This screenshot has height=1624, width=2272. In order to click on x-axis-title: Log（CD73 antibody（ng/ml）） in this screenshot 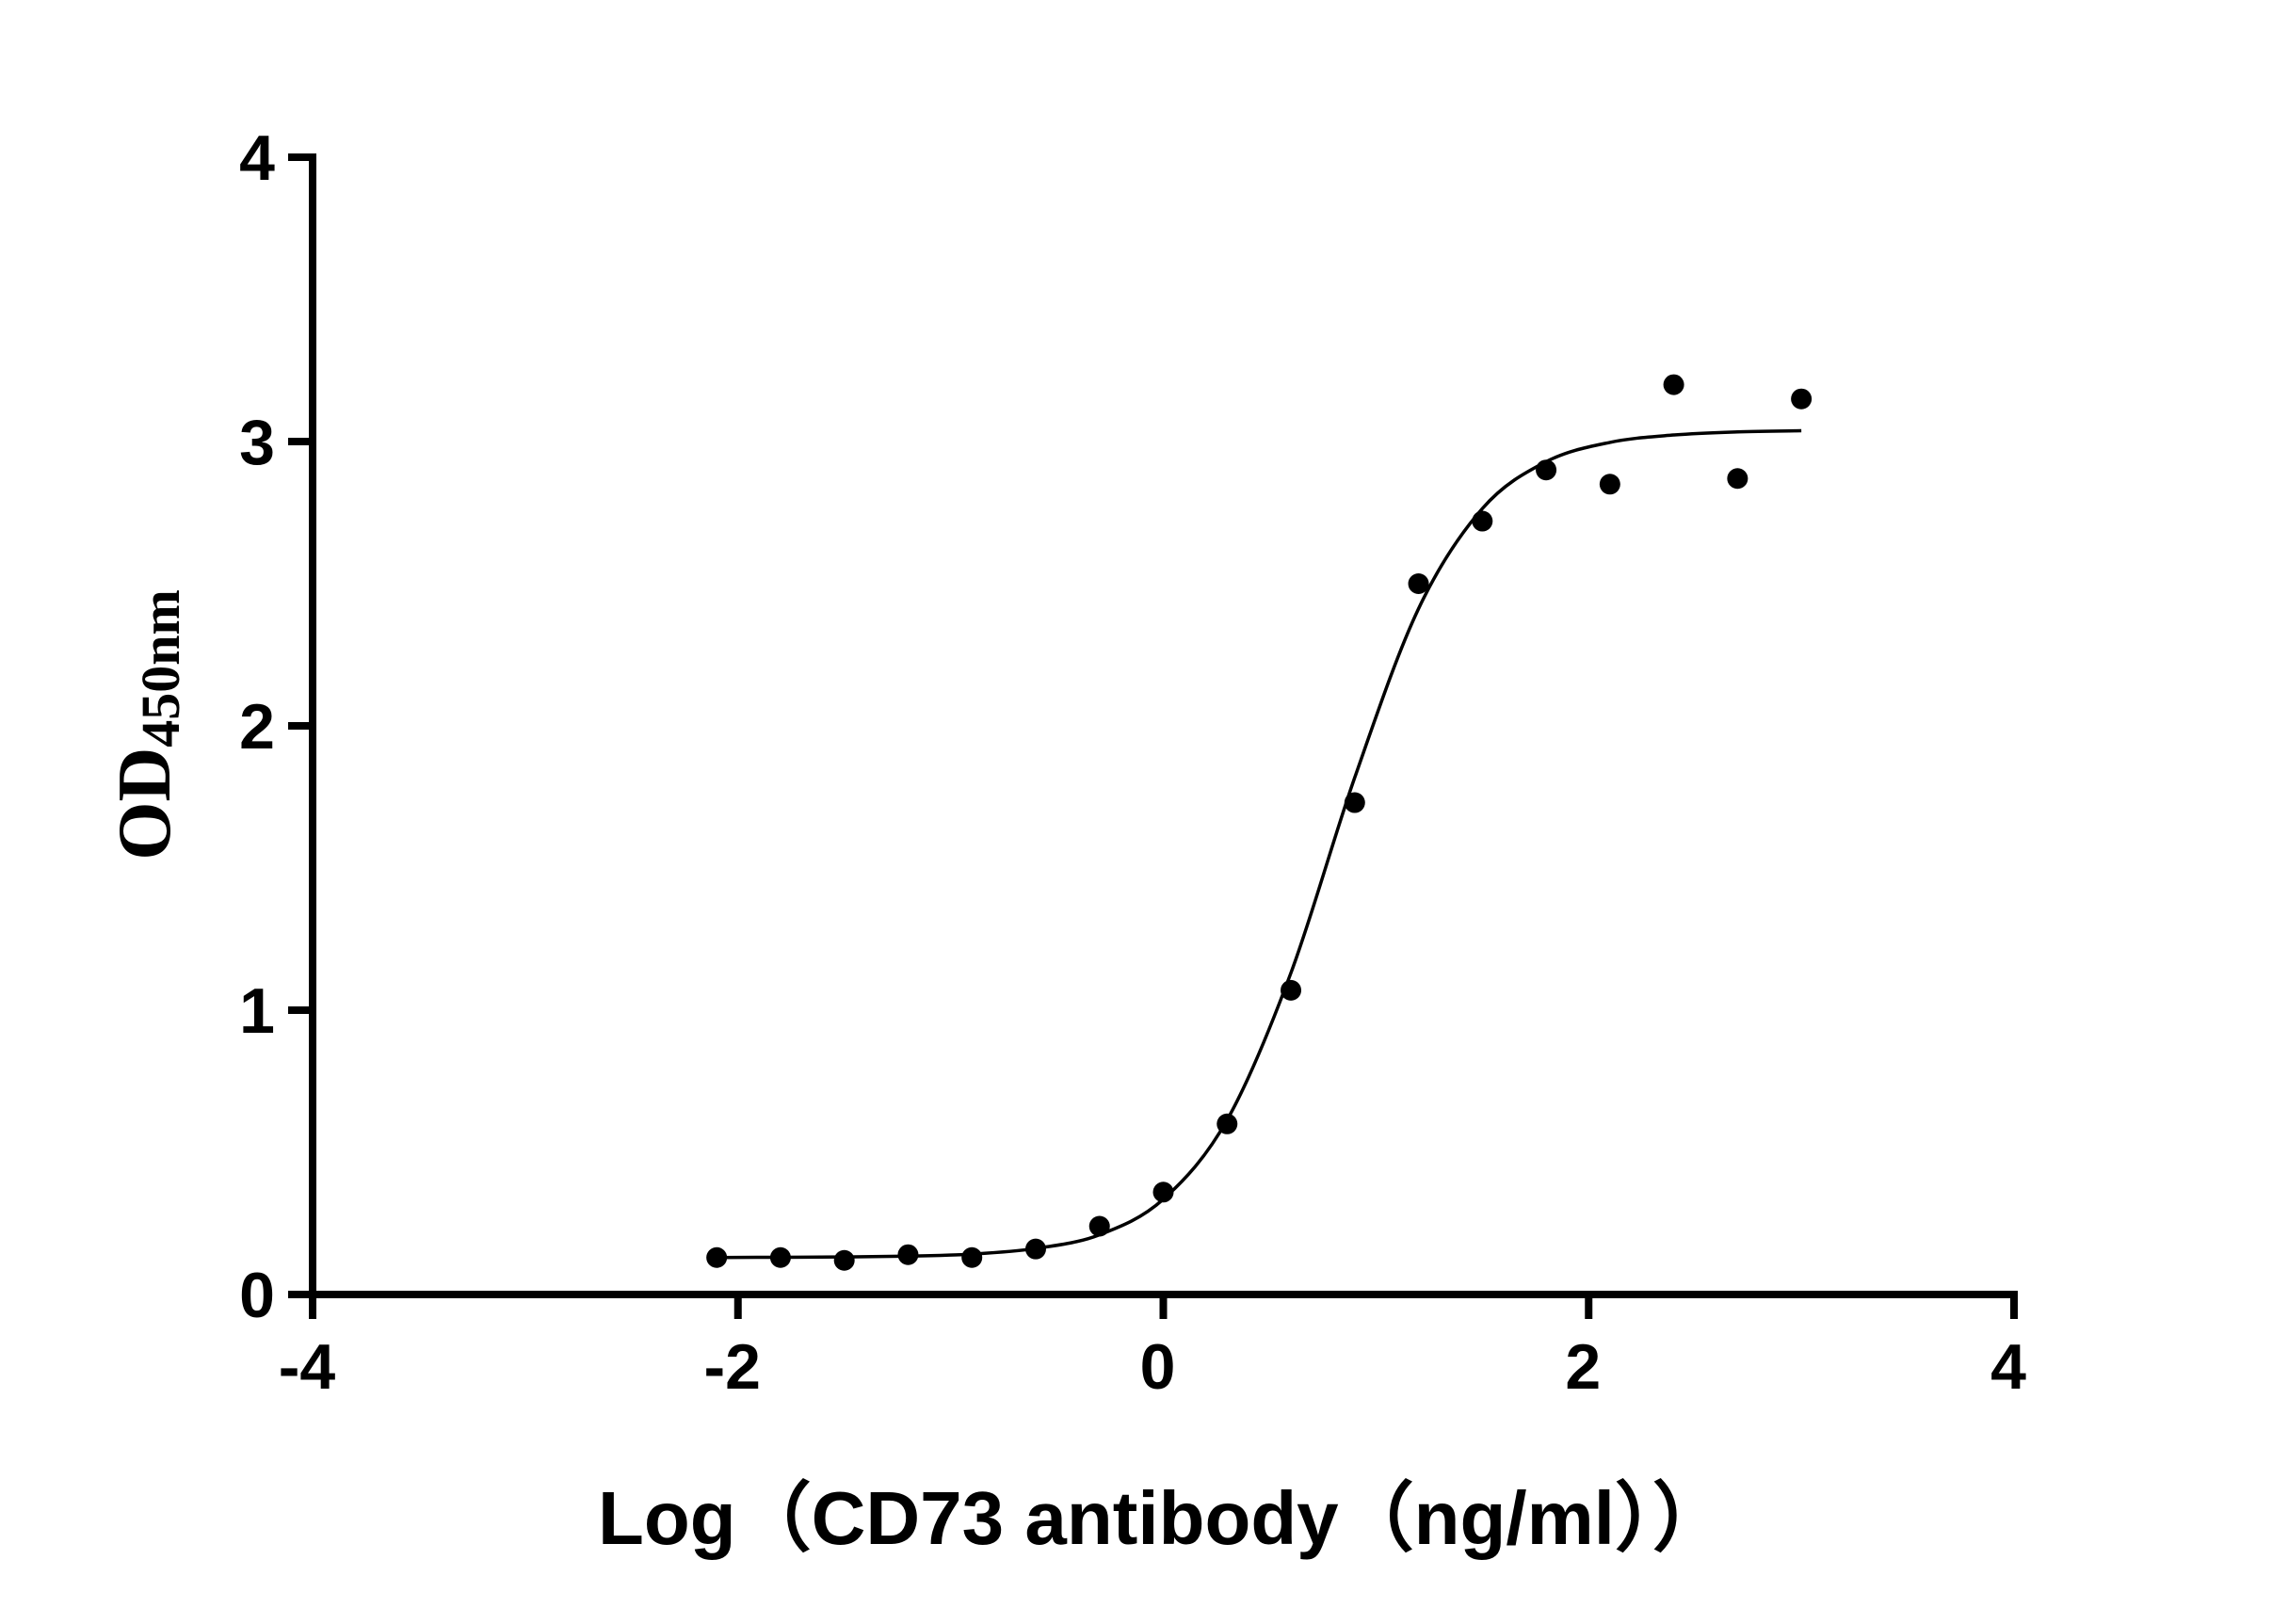, I will do `click(1163, 1518)`.